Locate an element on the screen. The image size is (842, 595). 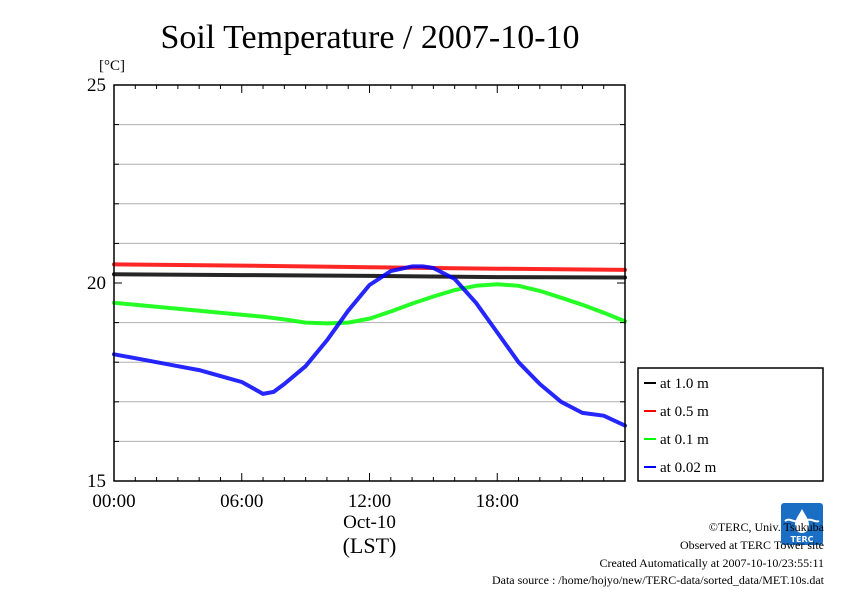
y-tick-label: 20 is located at coordinates (96, 283).